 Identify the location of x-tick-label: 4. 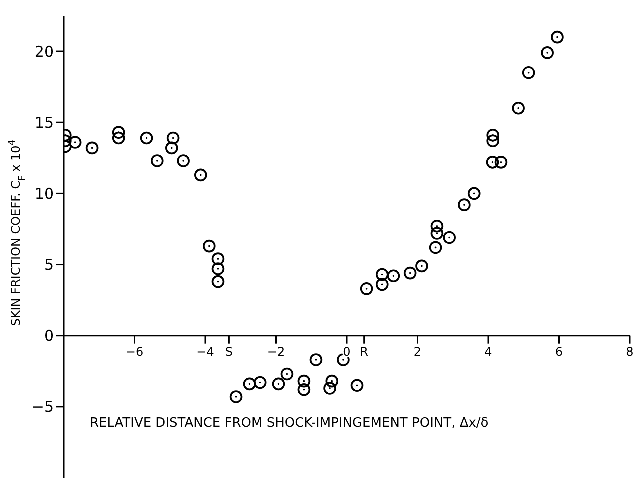
(488, 351).